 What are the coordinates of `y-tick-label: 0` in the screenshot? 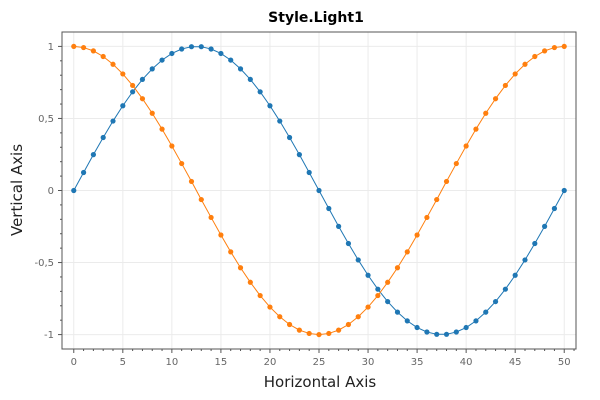 It's located at (51, 191).